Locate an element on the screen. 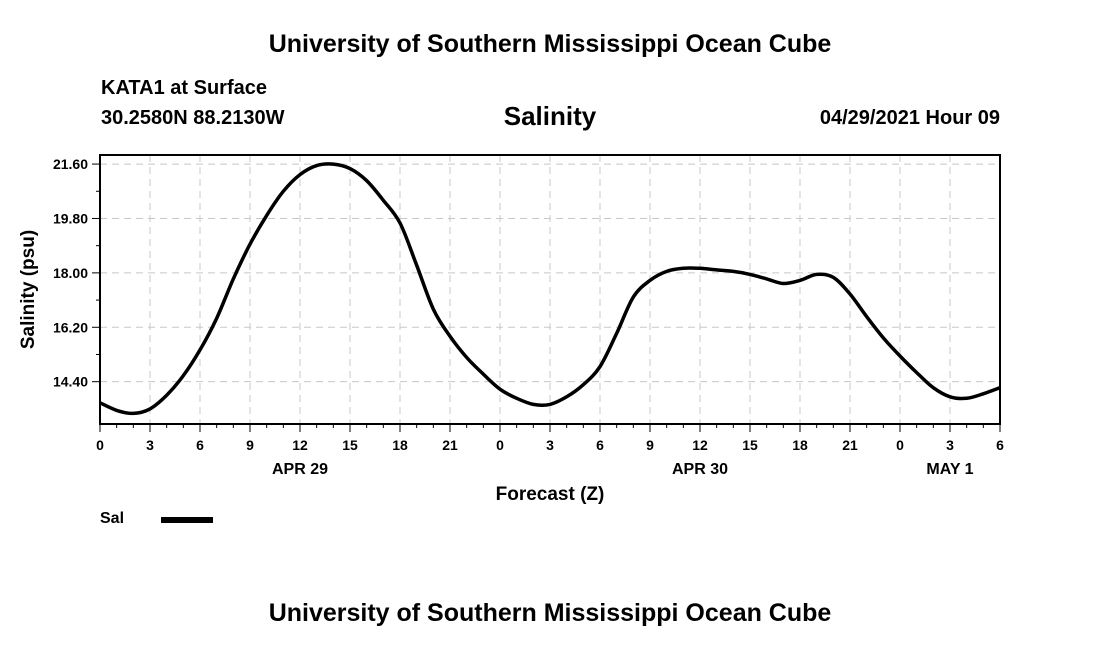  y-tick-label: 14.40 is located at coordinates (70, 382).